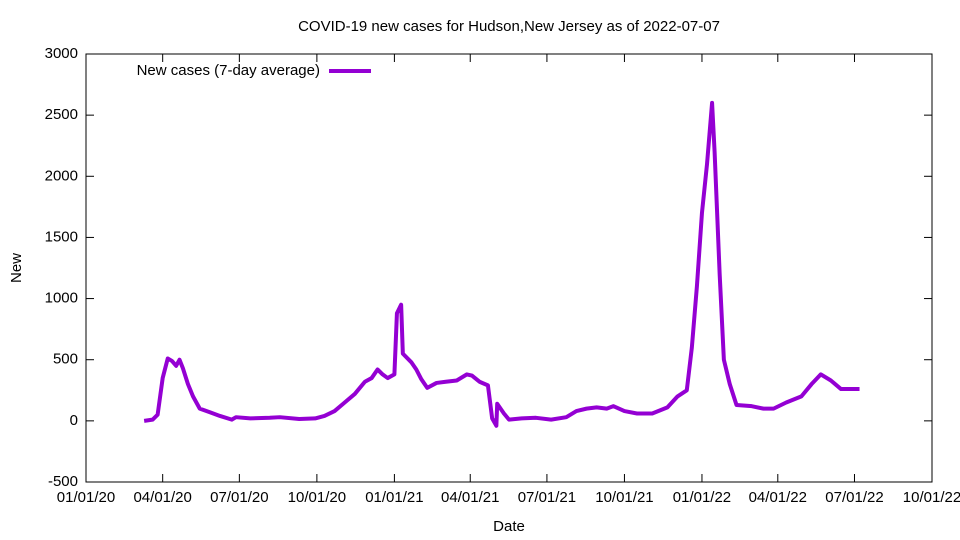 Image resolution: width=960 pixels, height=540 pixels. What do you see at coordinates (624, 497) in the screenshot?
I see `x-tick-label: 10/01/21` at bounding box center [624, 497].